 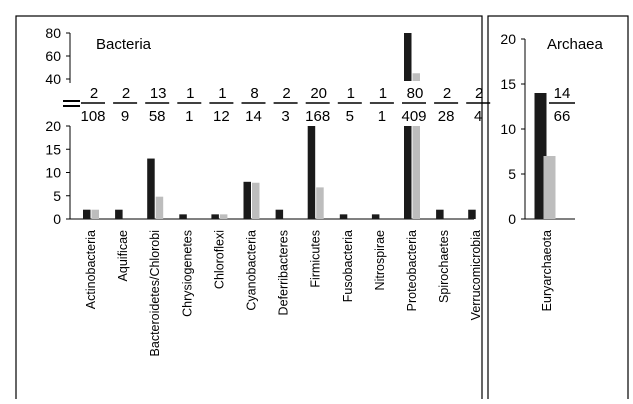 I want to click on fraction-denominator: 108, so click(x=92, y=116).